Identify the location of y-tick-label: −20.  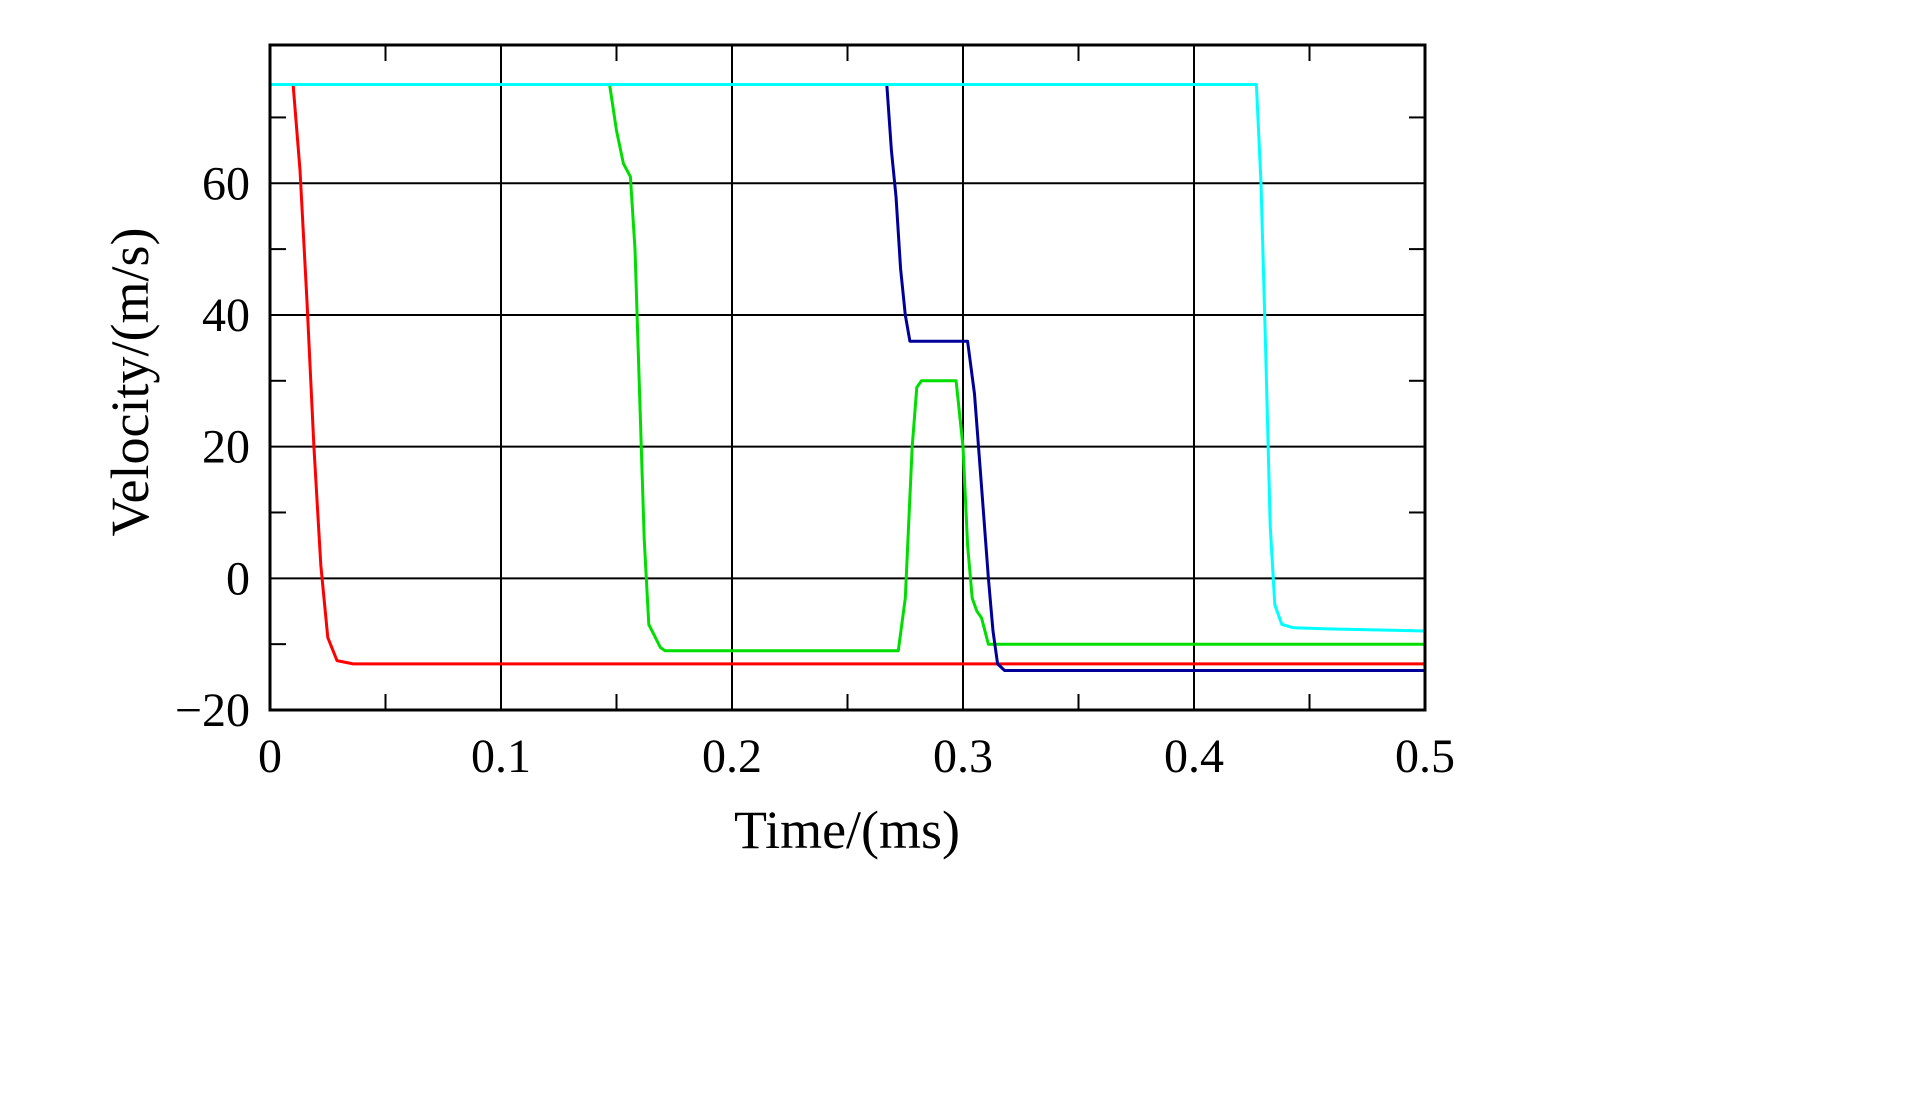
(212, 710).